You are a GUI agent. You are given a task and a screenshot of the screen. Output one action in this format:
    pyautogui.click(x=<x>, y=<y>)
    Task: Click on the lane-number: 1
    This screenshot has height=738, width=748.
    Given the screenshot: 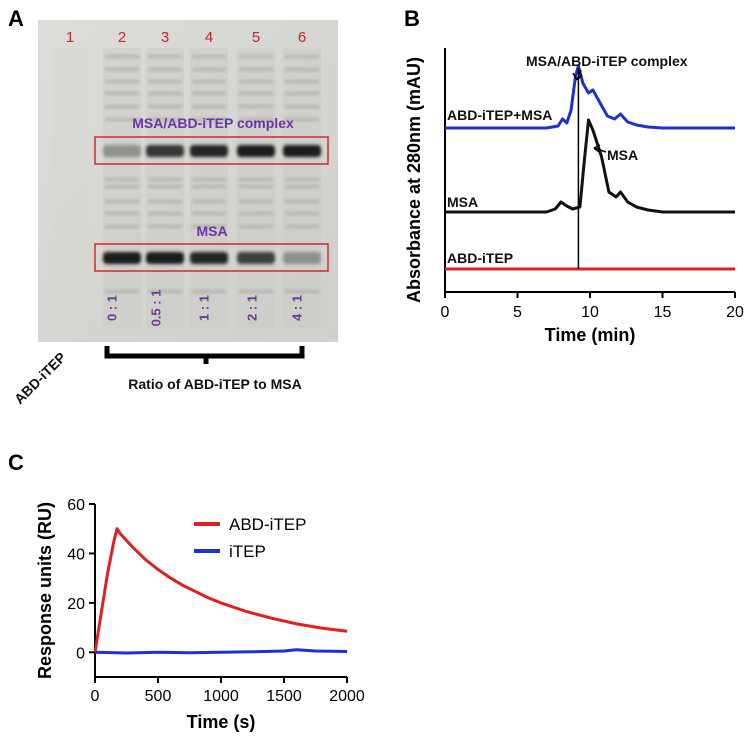 What is the action you would take?
    pyautogui.click(x=70, y=37)
    